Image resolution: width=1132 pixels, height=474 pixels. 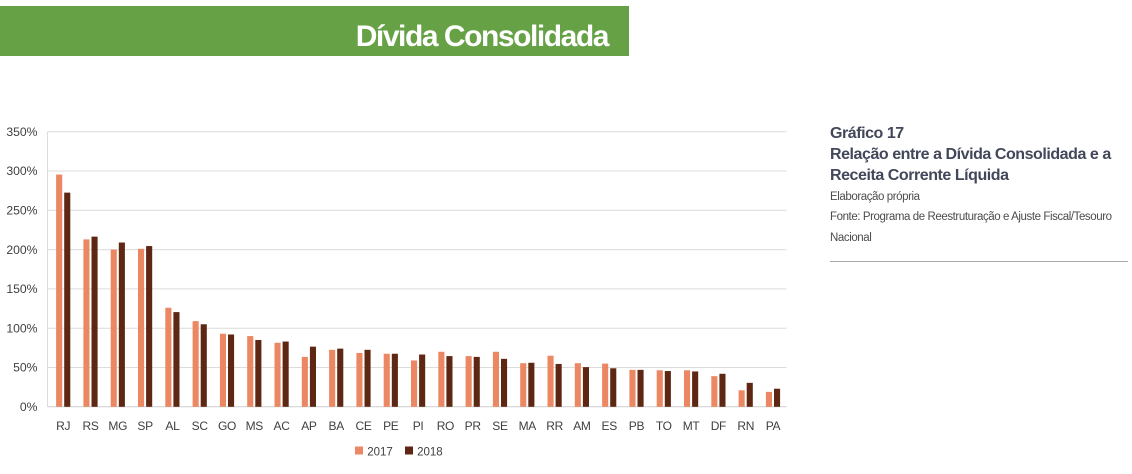 I want to click on svg-text: PR, so click(x=473, y=426).